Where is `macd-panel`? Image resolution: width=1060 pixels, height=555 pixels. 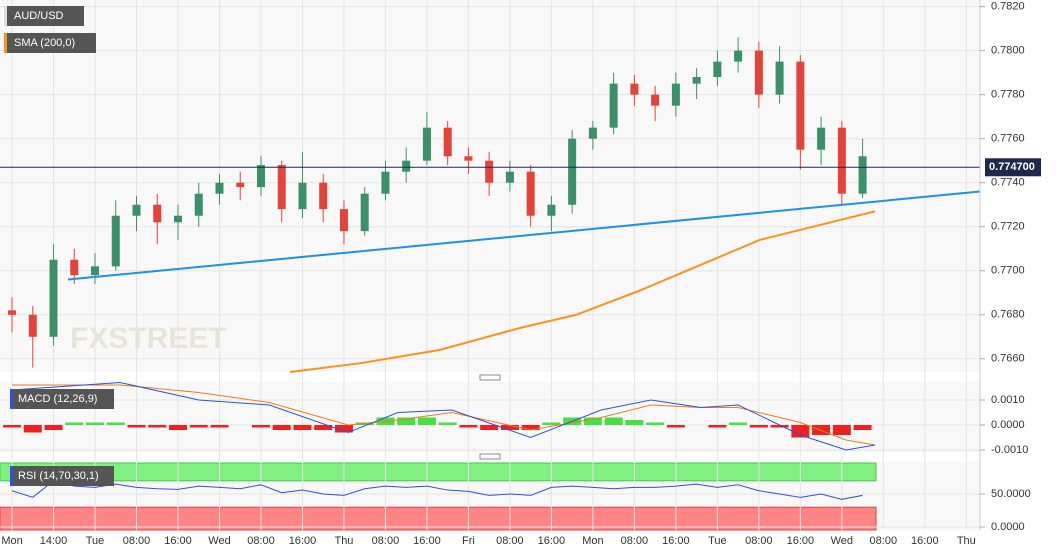 macd-panel is located at coordinates (490, 417).